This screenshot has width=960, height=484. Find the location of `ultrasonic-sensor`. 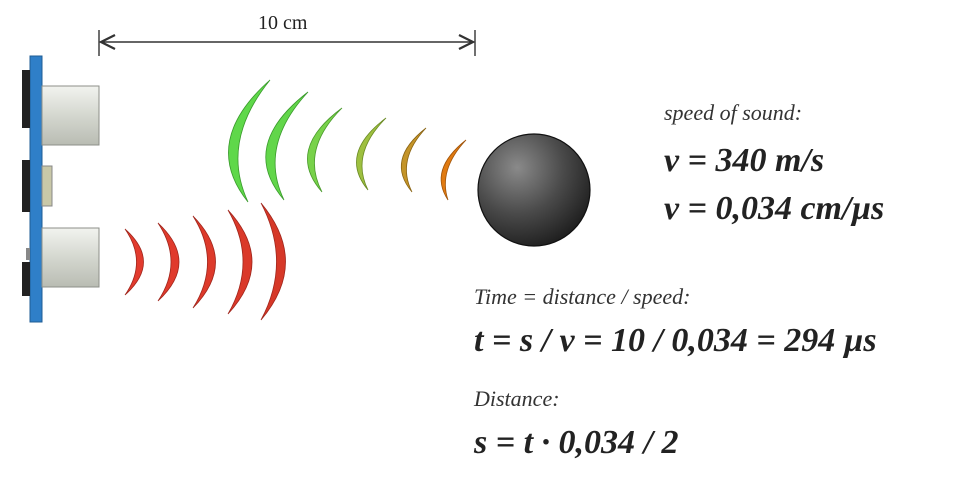

ultrasonic-sensor is located at coordinates (61, 189).